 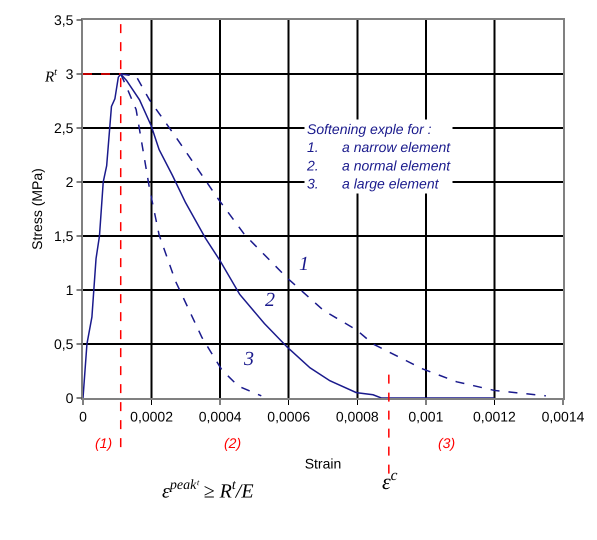 What do you see at coordinates (563, 416) in the screenshot?
I see `x-tick-label: 0,0014` at bounding box center [563, 416].